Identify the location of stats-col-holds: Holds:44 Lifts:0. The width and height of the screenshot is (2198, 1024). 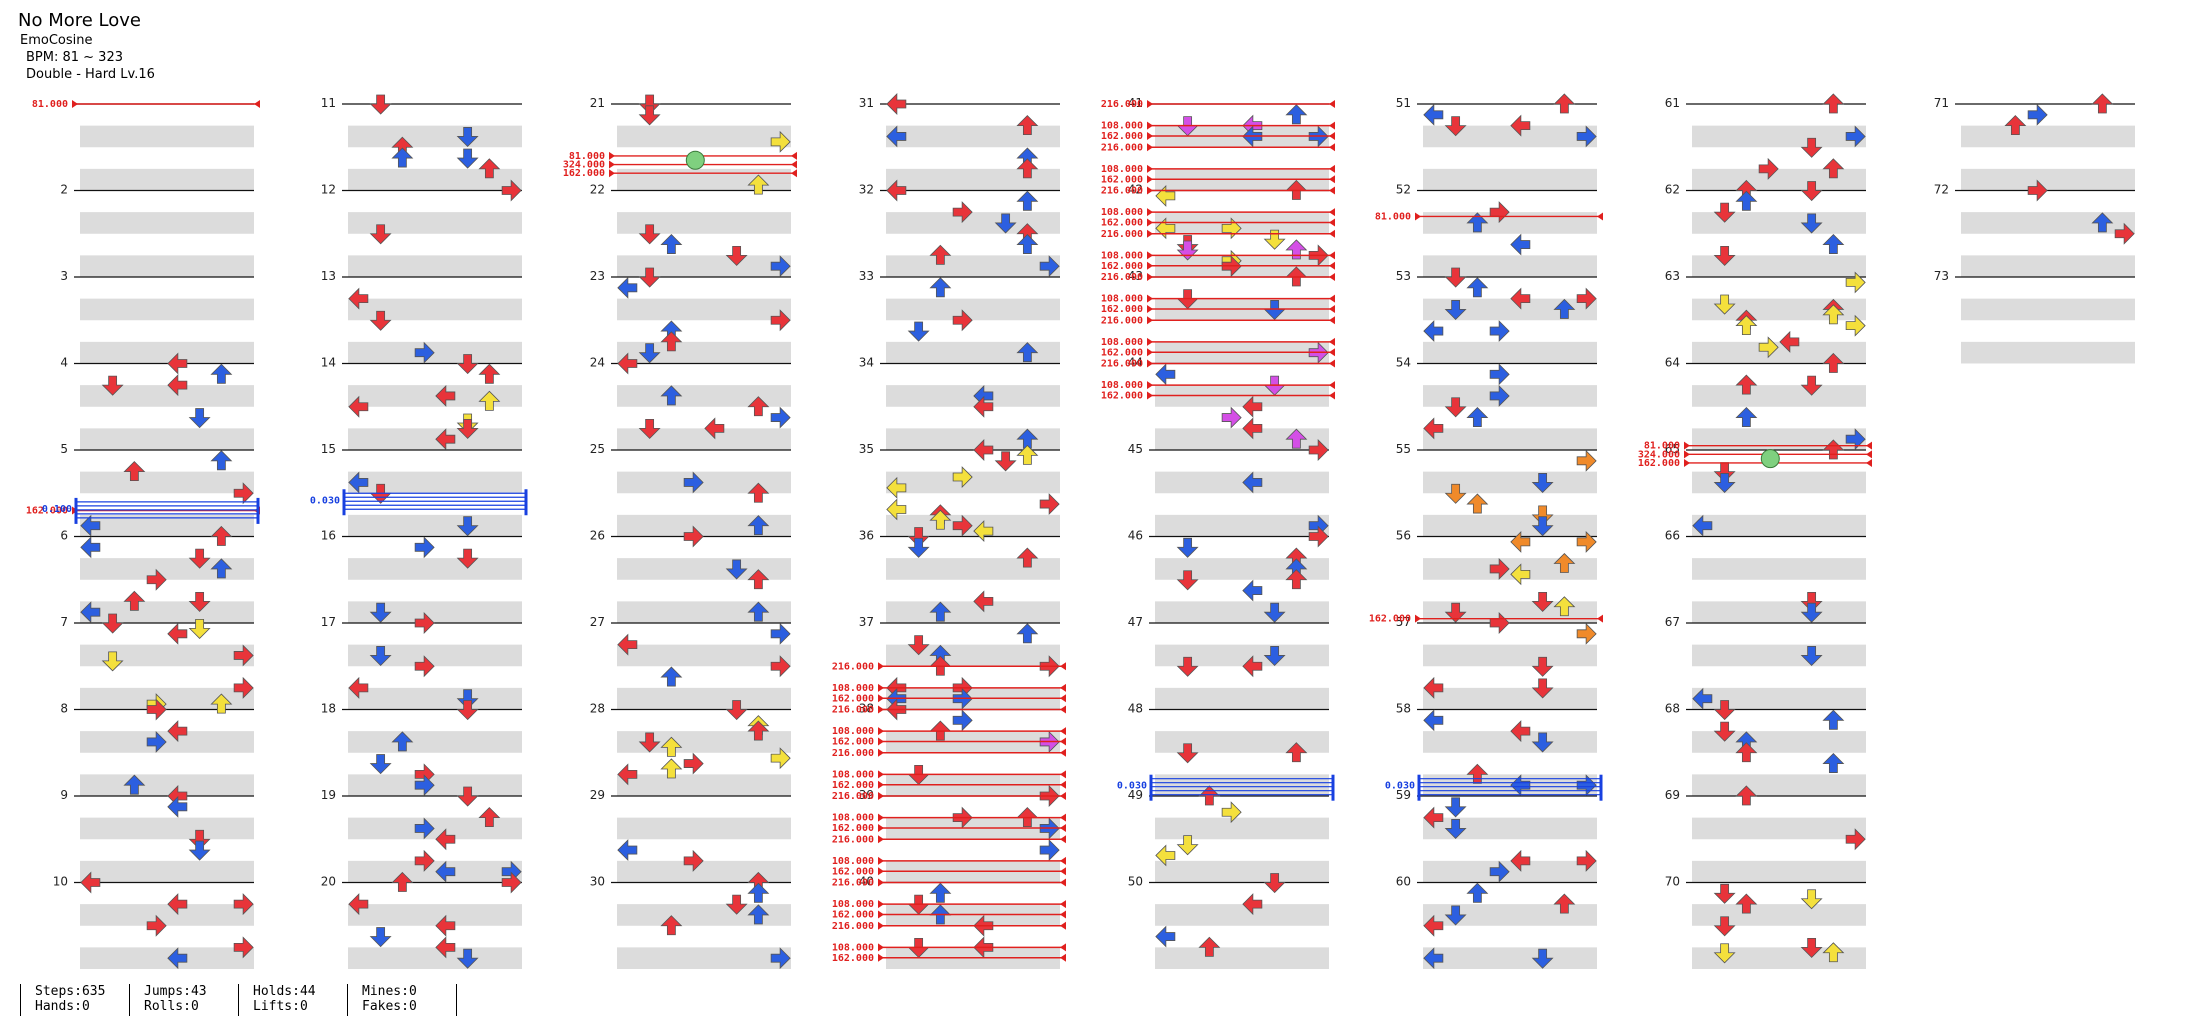
(292, 1000).